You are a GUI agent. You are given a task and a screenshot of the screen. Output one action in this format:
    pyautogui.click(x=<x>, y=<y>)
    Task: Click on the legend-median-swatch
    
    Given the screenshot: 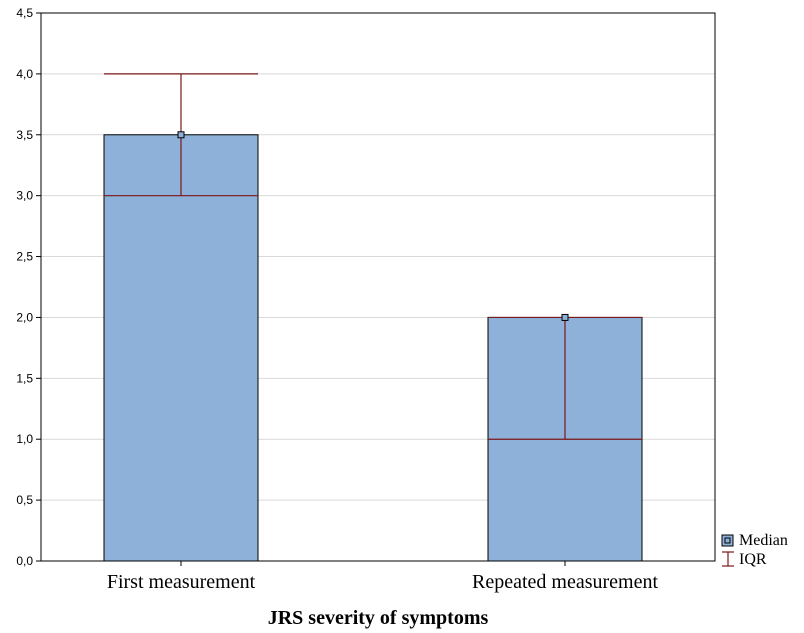 What is the action you would take?
    pyautogui.click(x=727, y=540)
    